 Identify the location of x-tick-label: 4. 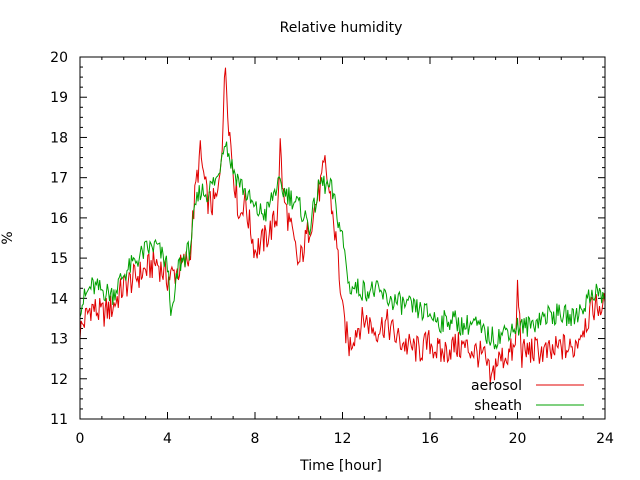
(167, 439).